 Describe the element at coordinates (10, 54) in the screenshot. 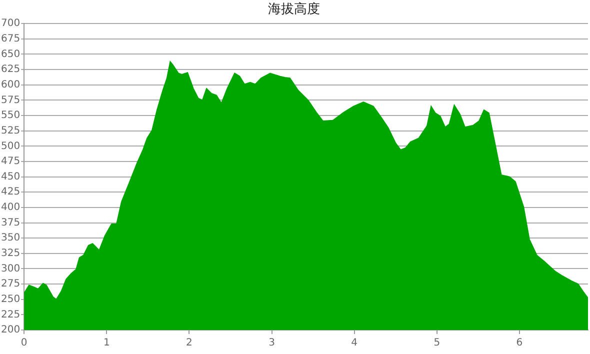

I see `y-tick-label: 650` at that location.